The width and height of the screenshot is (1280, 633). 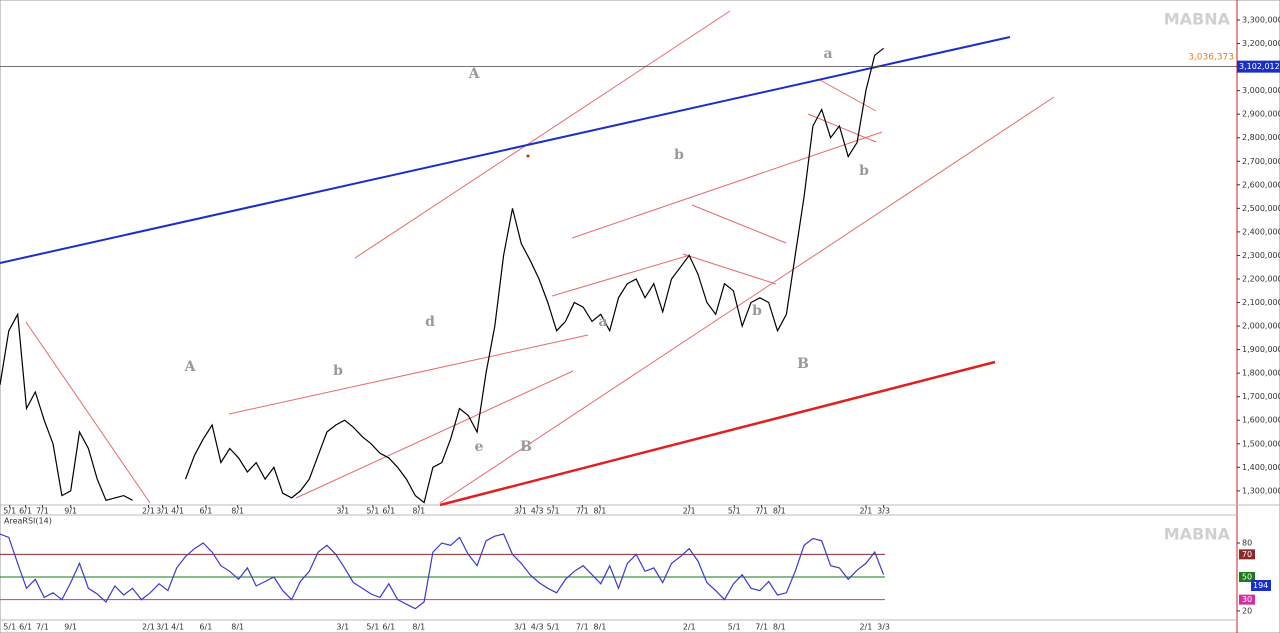 I want to click on y-tick-label: 2,400,000, so click(x=1261, y=231).